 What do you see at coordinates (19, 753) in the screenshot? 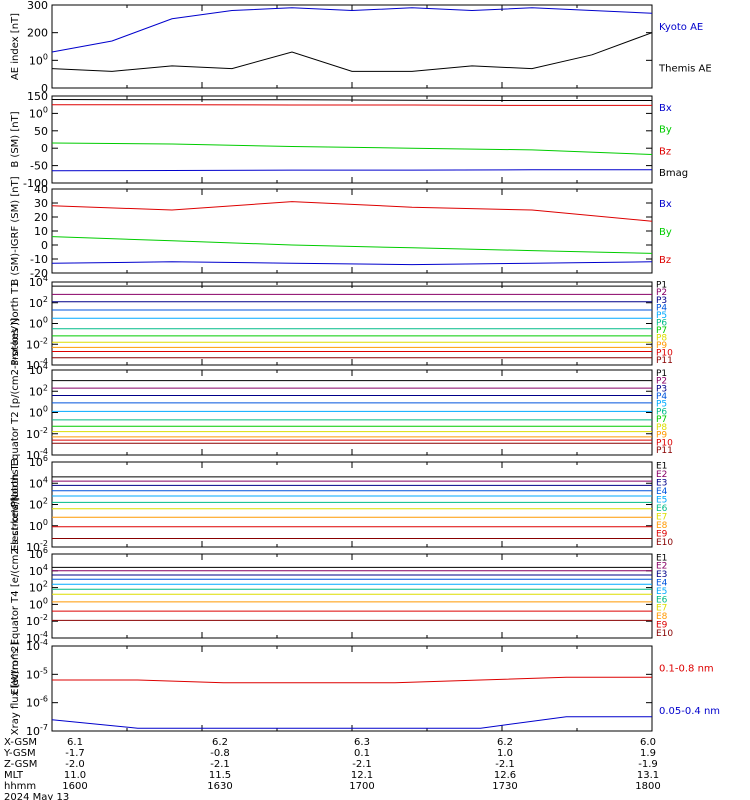
I see `ephemeris-label: Y-GSM` at bounding box center [19, 753].